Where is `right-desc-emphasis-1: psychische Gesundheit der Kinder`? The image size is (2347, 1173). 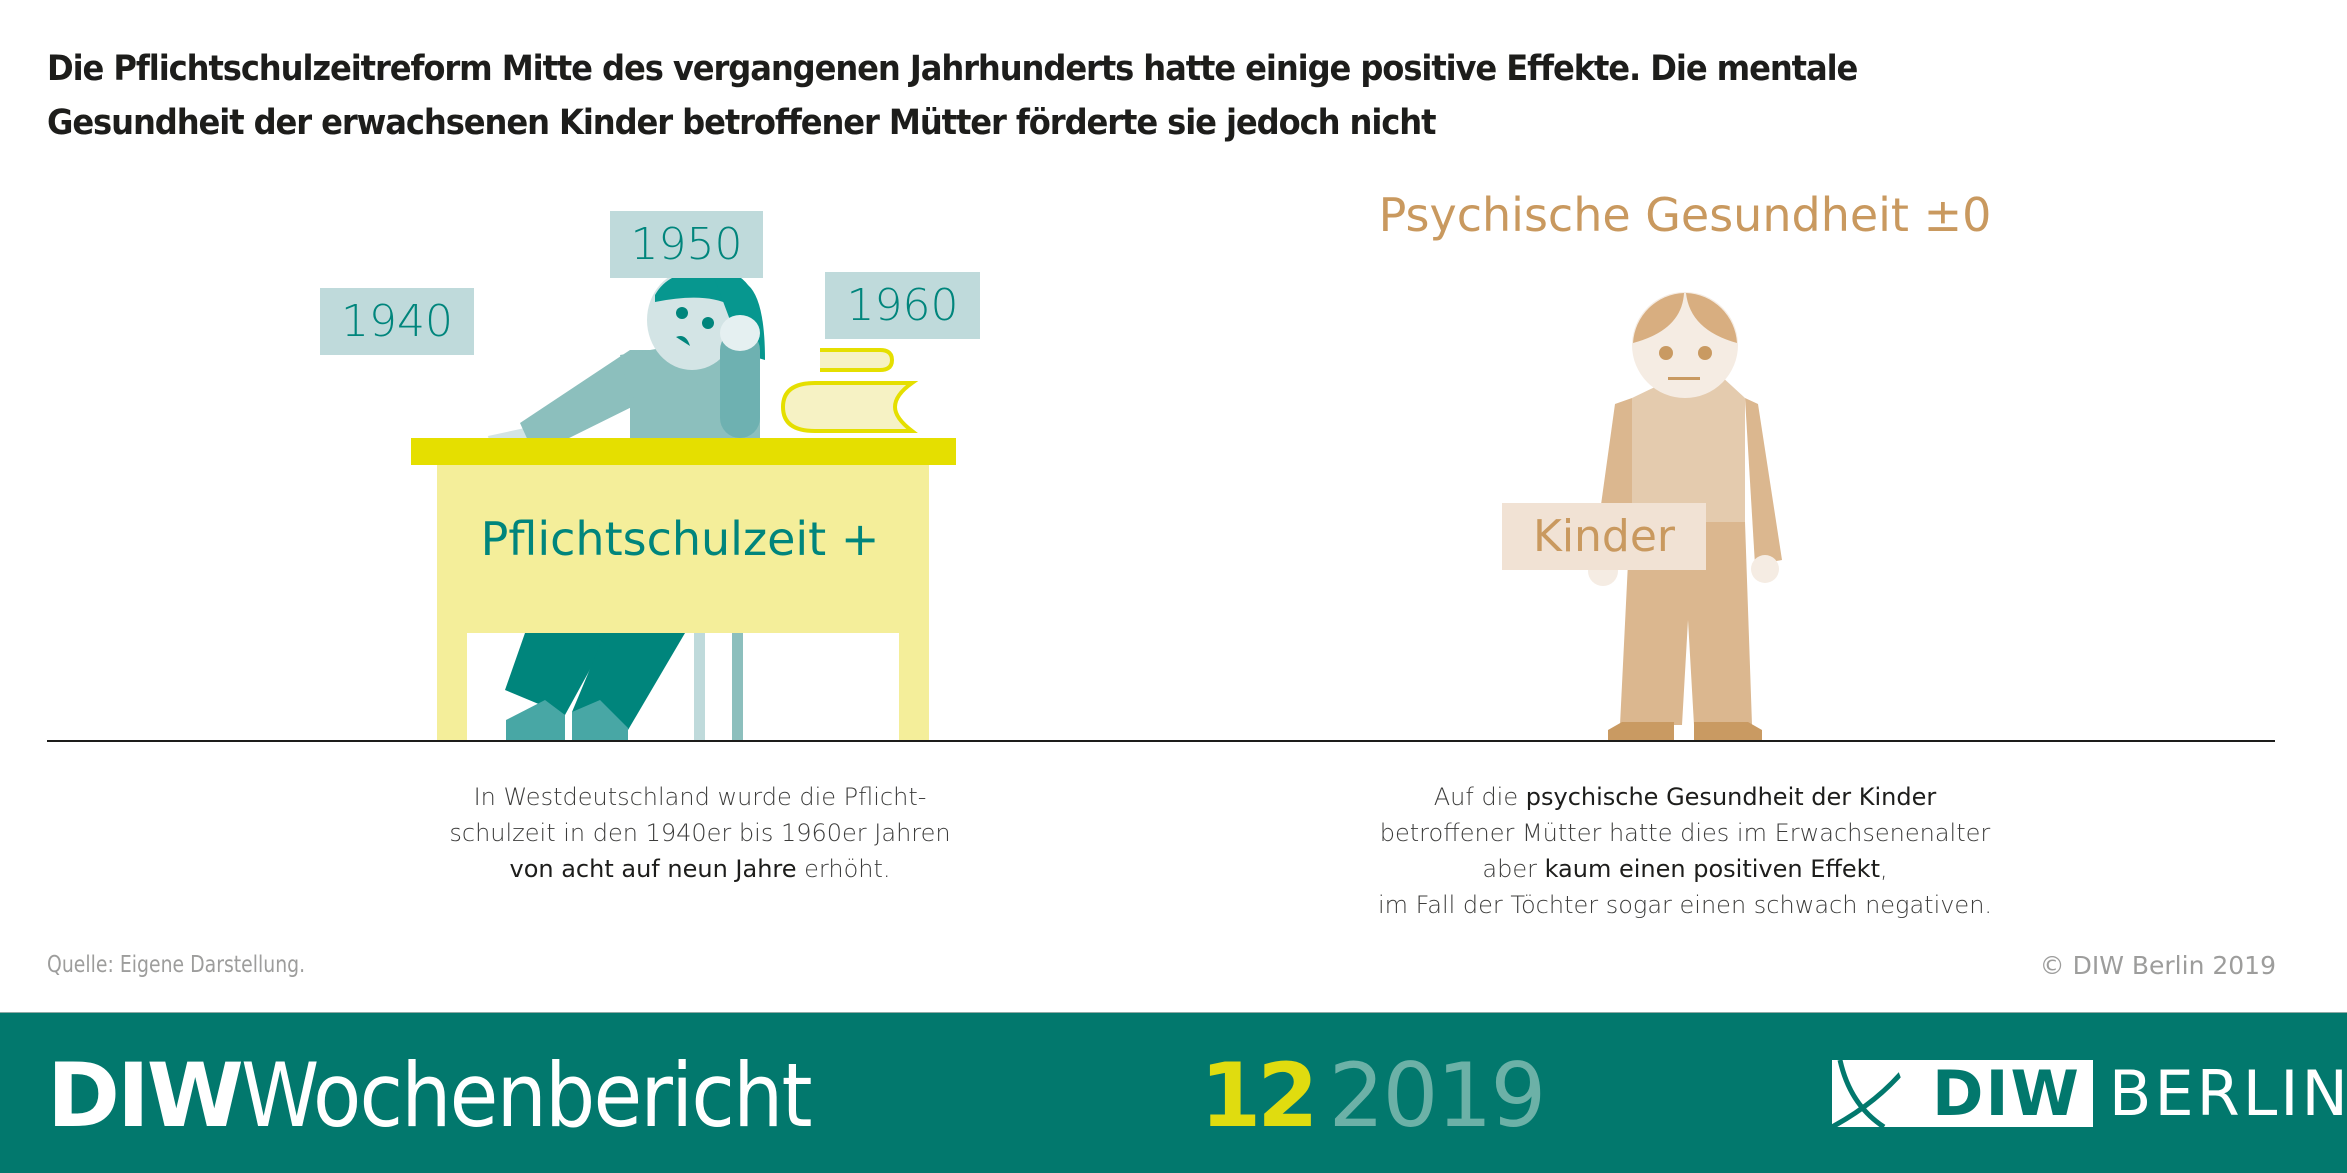 right-desc-emphasis-1: psychische Gesundheit der Kinder is located at coordinates (1731, 797).